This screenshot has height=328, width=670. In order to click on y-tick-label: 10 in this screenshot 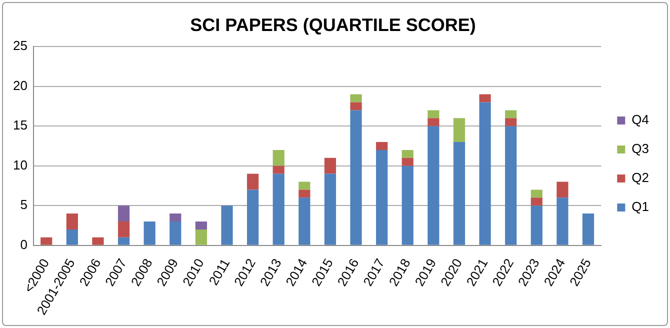, I will do `click(20, 164)`.